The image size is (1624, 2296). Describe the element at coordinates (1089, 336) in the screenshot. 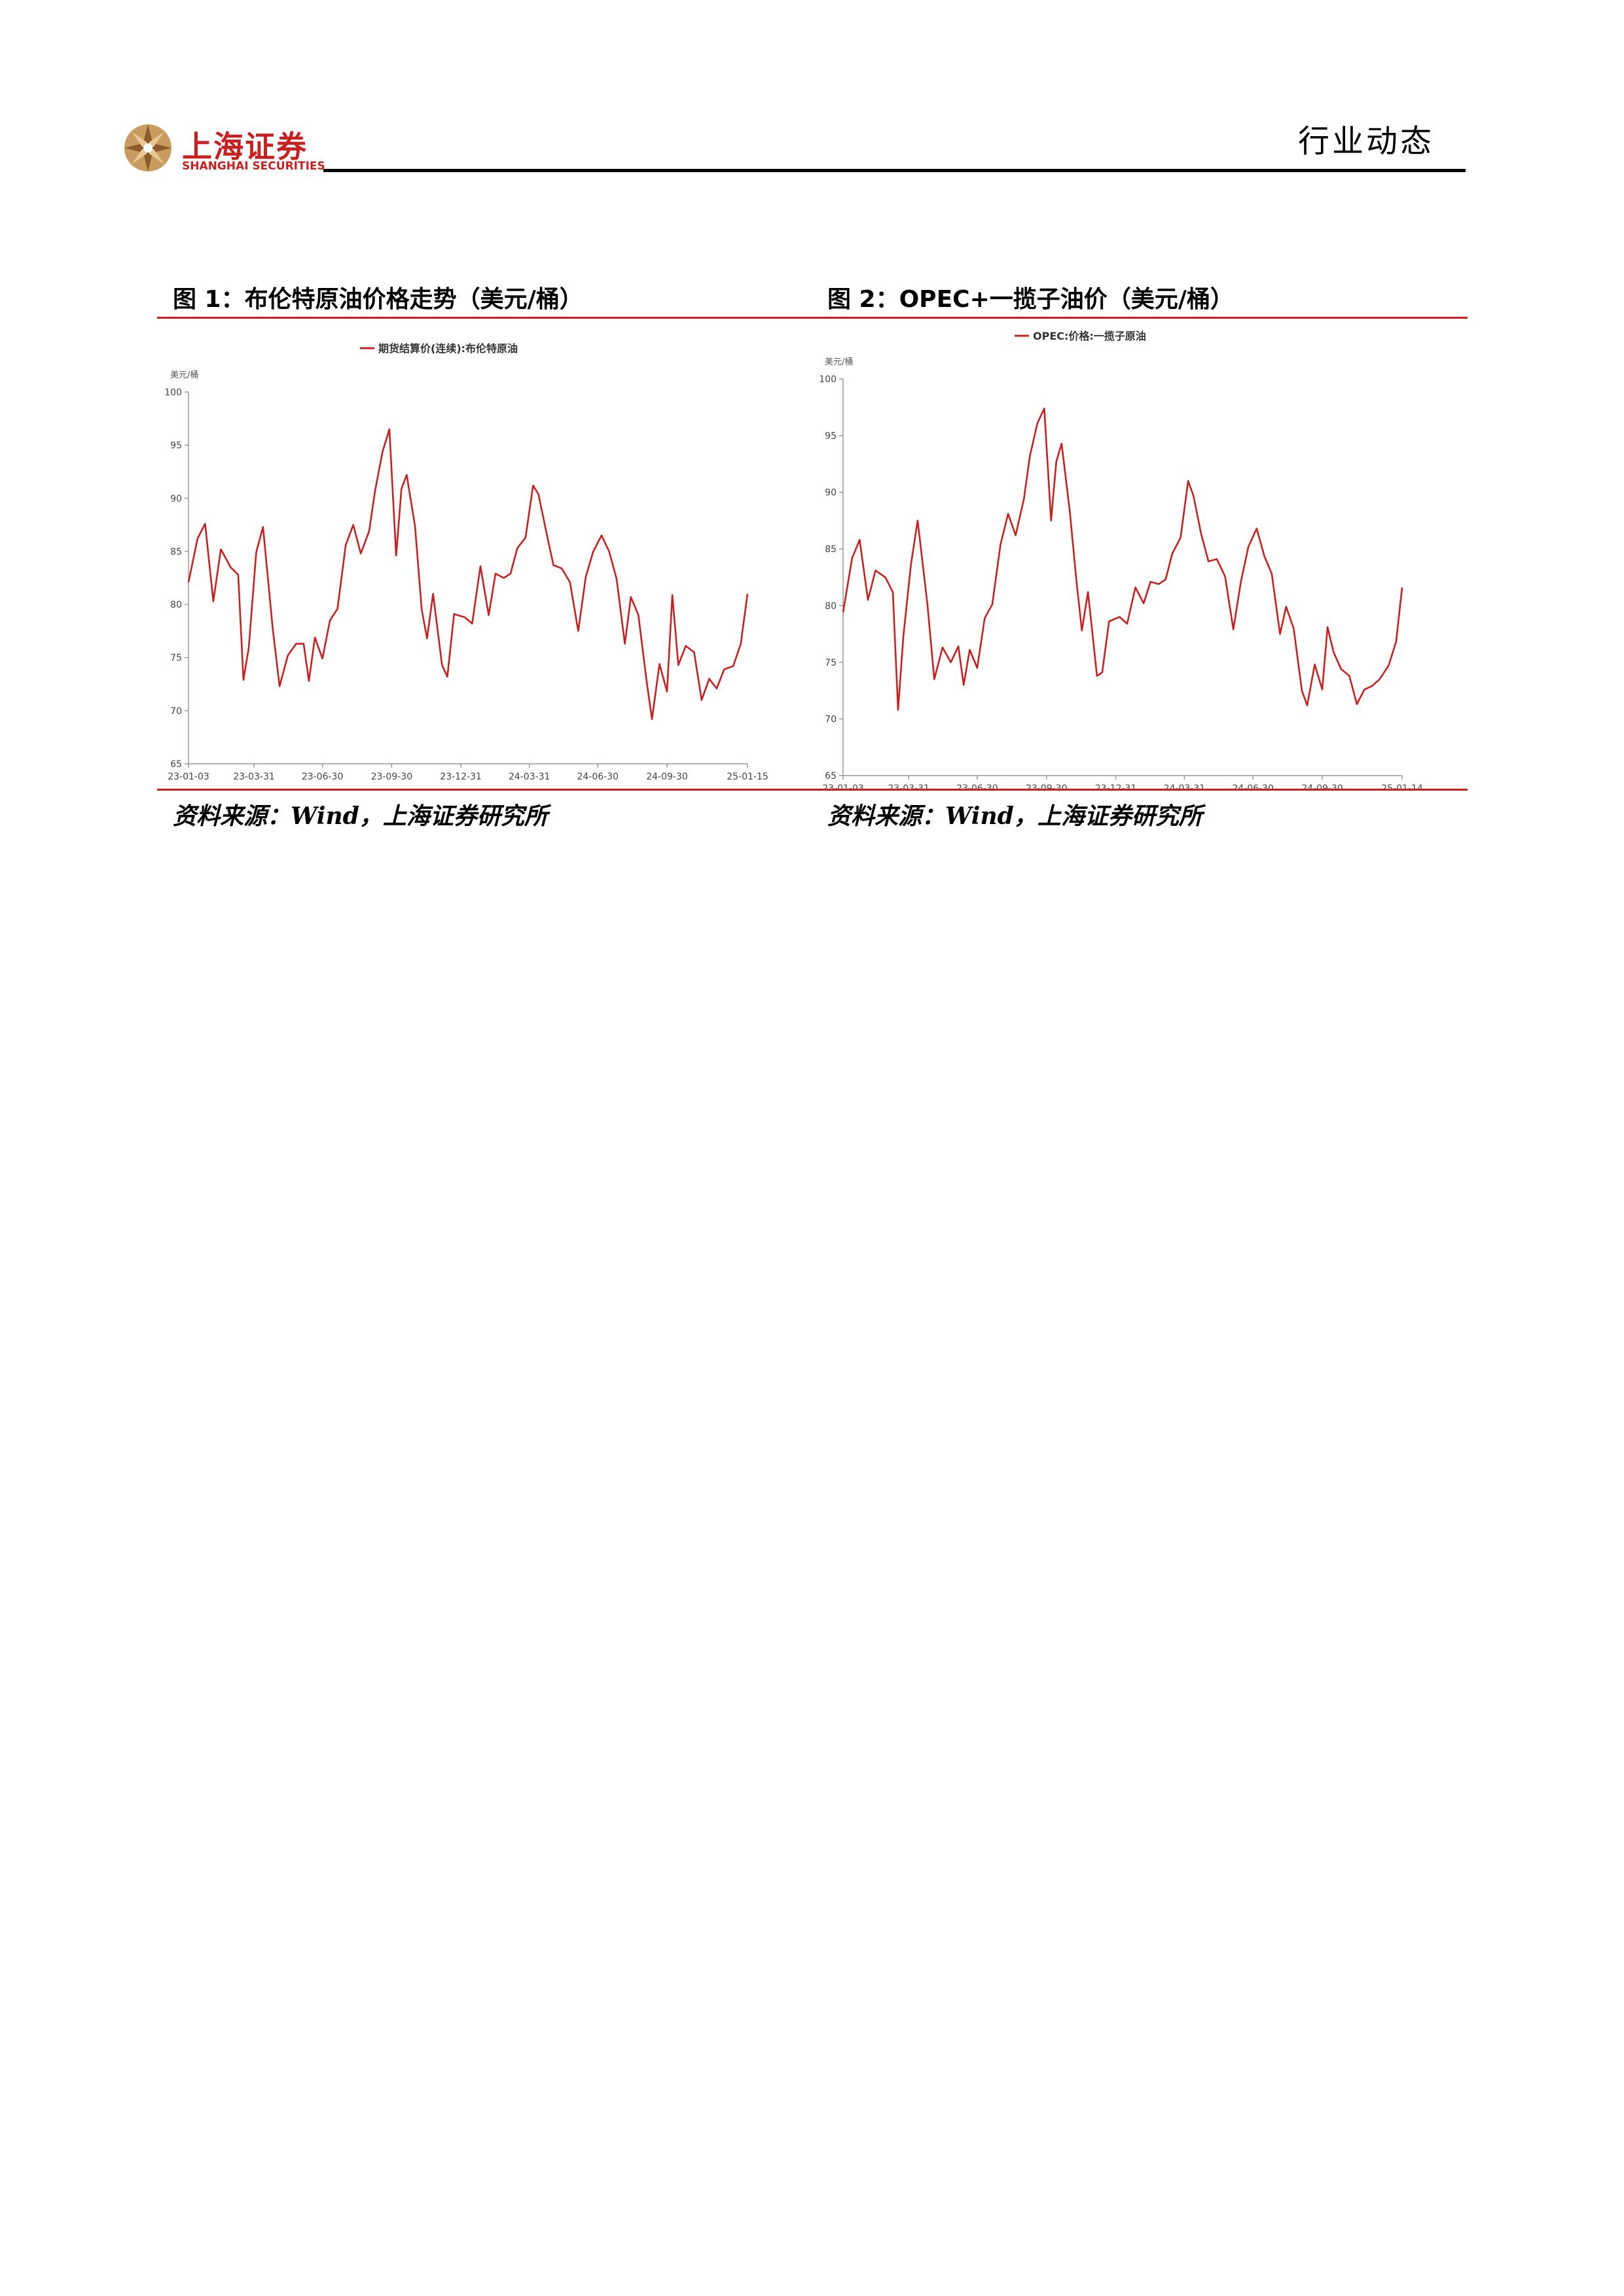

I see `legend-label: OPEC:价格:一揽子原油` at that location.